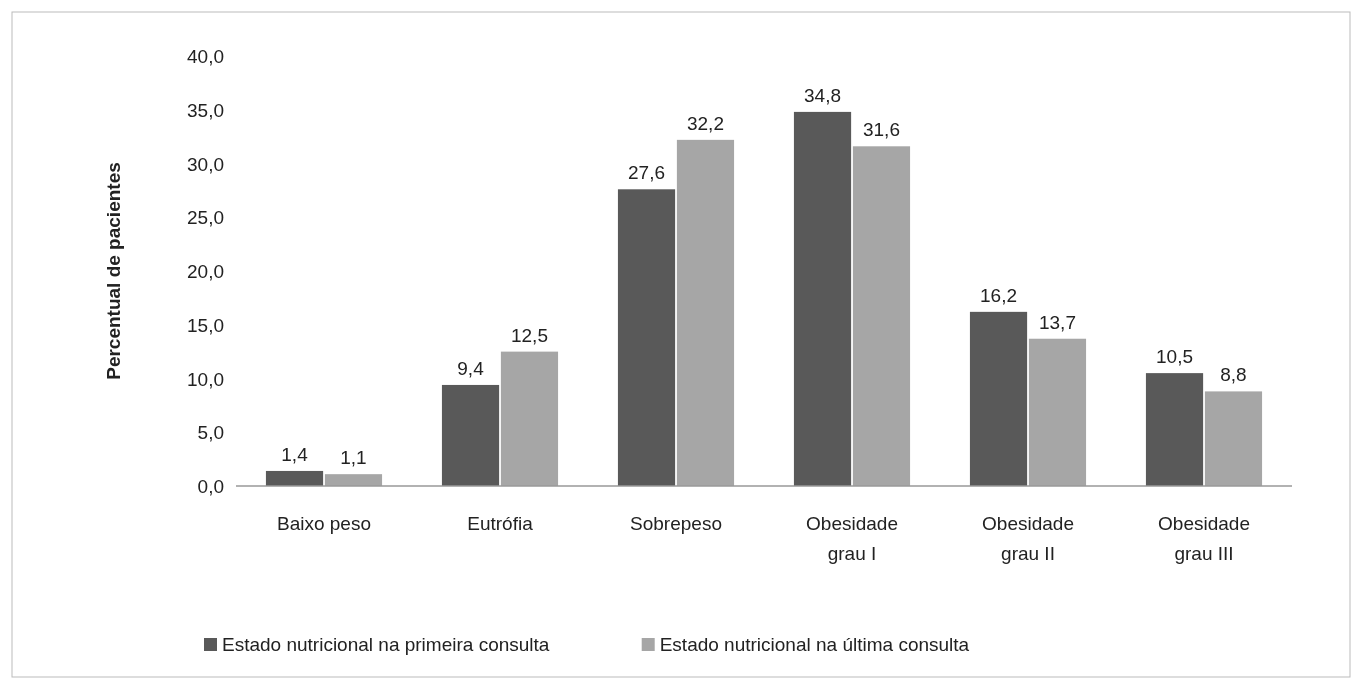 This screenshot has width=1362, height=689. Describe the element at coordinates (205, 164) in the screenshot. I see `y-tick-label: 30,0` at that location.